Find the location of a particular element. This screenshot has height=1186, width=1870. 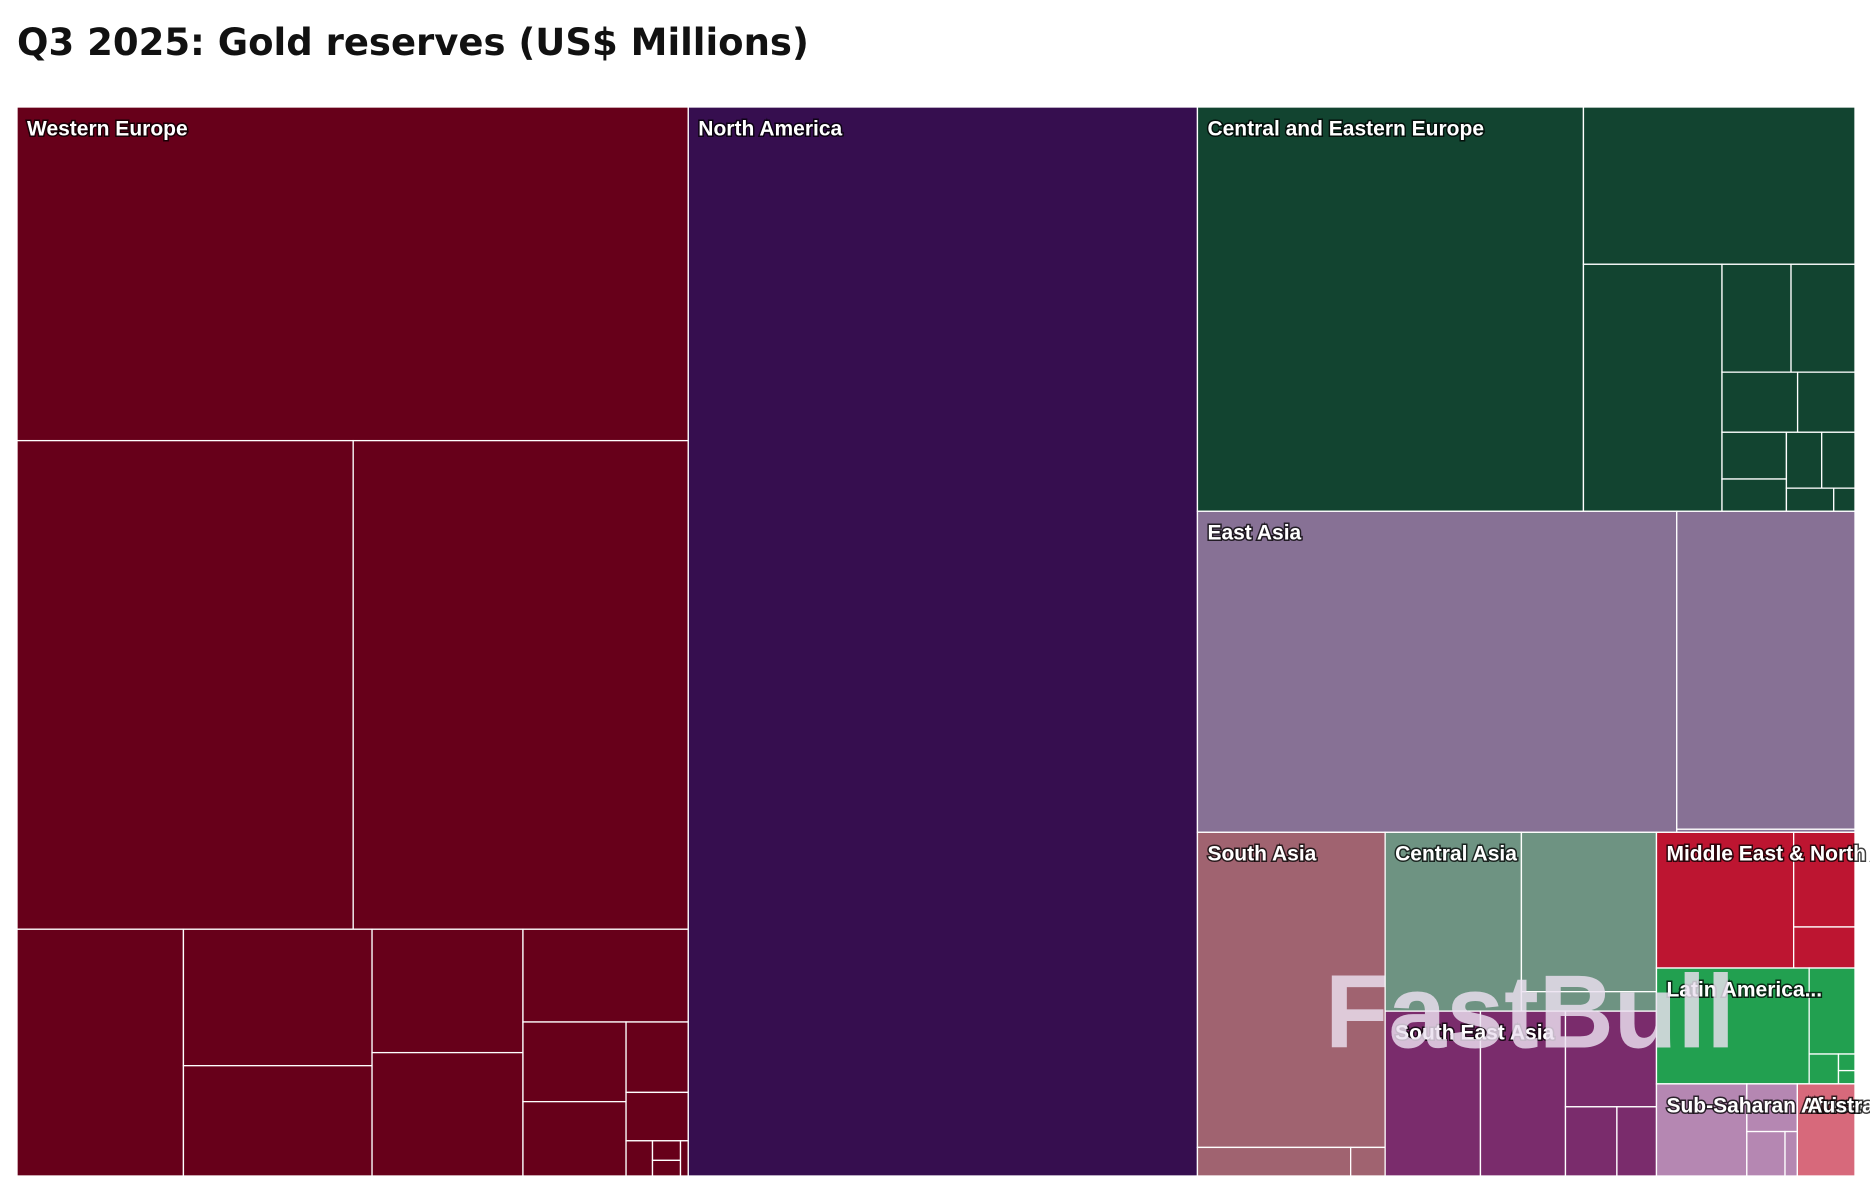

region-label: Central and Eastern Europe is located at coordinates (1345, 128).